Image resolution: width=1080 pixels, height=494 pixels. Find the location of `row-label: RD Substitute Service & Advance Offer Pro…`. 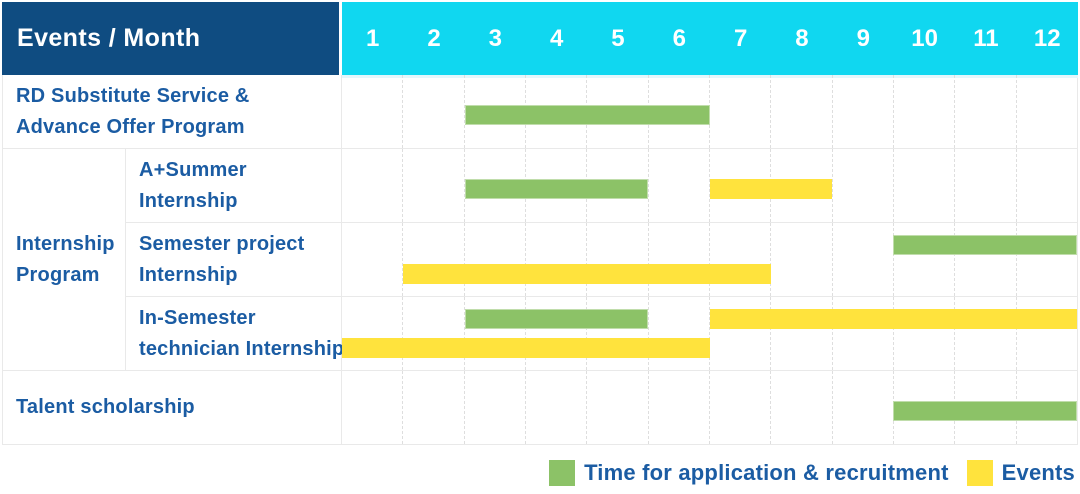

row-label: RD Substitute Service & Advance Offer Pro… is located at coordinates (172, 111).